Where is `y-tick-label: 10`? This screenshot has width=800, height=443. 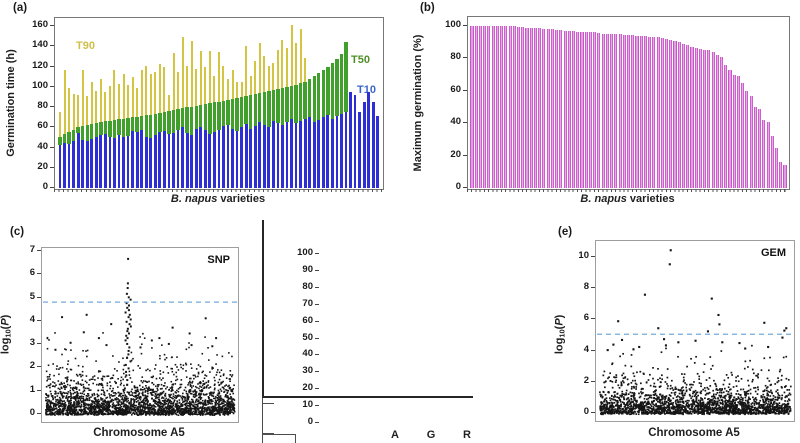 y-tick-label: 10 is located at coordinates (583, 255).